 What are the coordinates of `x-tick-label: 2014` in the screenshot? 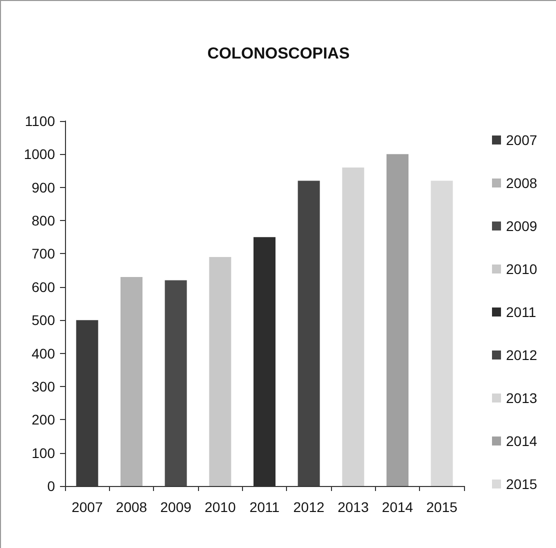 It's located at (398, 507).